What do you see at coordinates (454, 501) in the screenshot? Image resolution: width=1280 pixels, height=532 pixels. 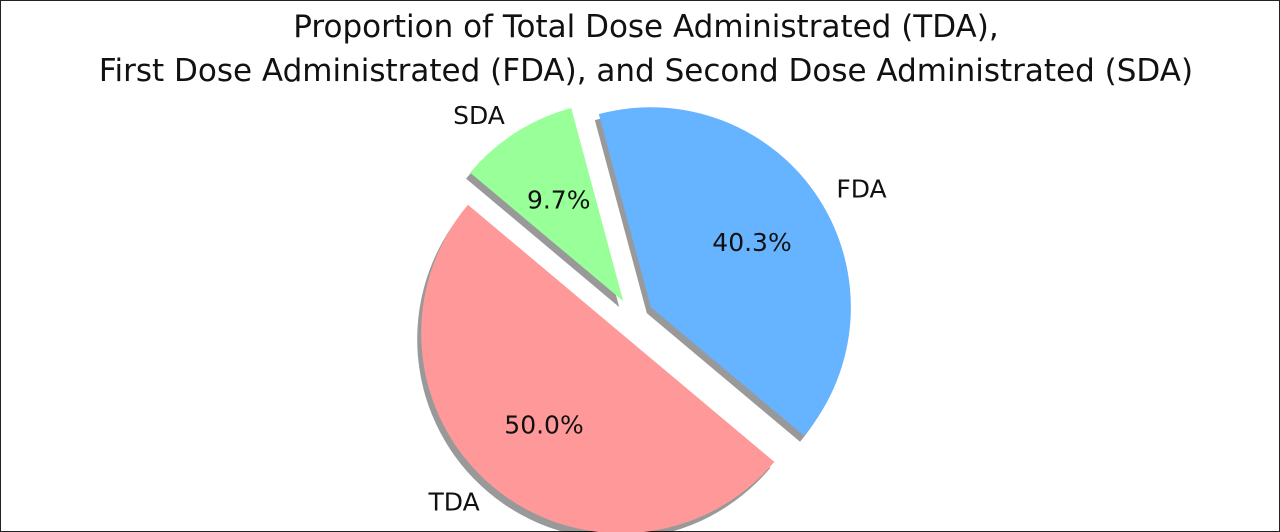 I see `slice-label-tda: TDA` at bounding box center [454, 501].